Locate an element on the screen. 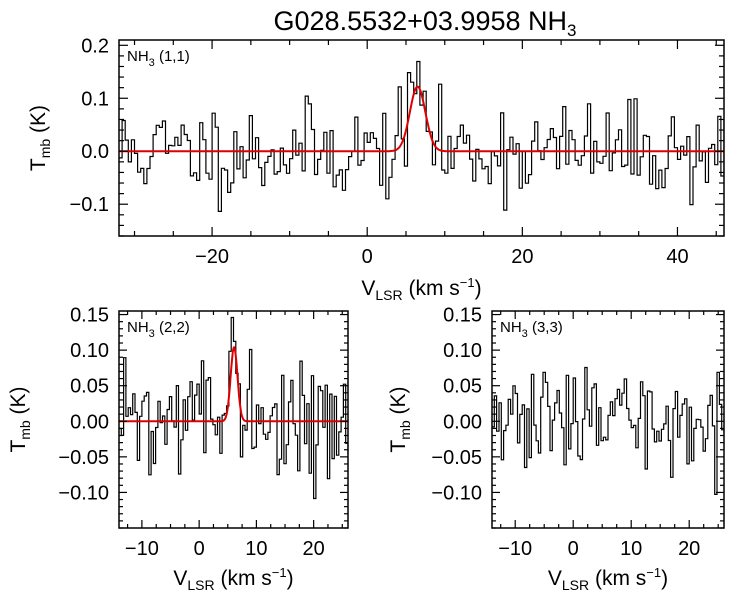  y-tick-label: −0.1 is located at coordinates (89, 205).